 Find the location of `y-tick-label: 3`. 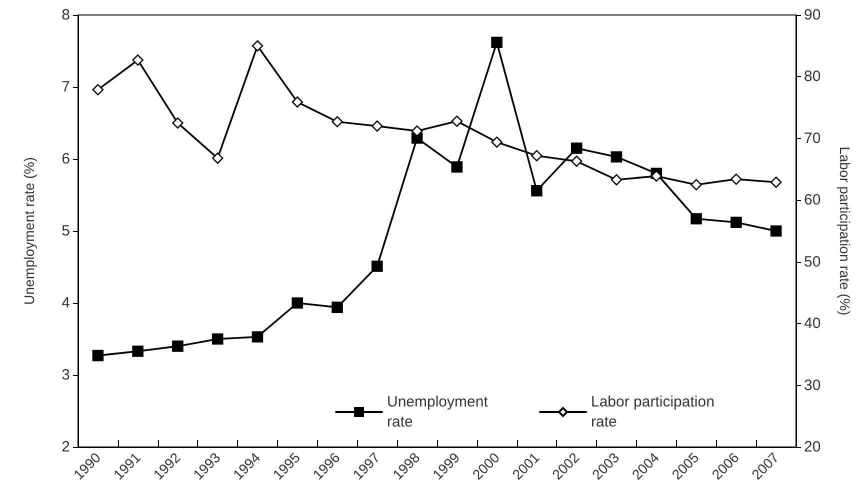

y-tick-label: 3 is located at coordinates (66, 375).